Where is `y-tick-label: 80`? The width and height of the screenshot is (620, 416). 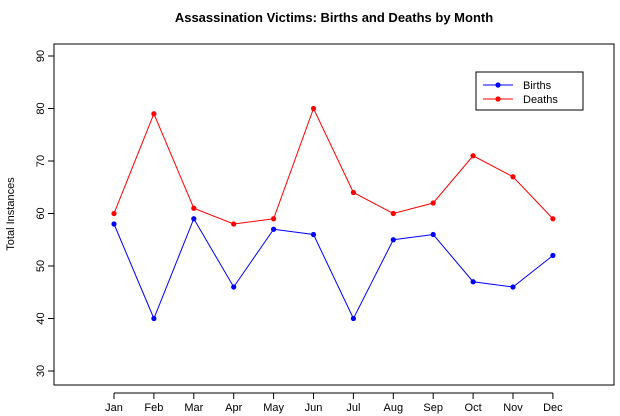 y-tick-label: 80 is located at coordinates (41, 108).